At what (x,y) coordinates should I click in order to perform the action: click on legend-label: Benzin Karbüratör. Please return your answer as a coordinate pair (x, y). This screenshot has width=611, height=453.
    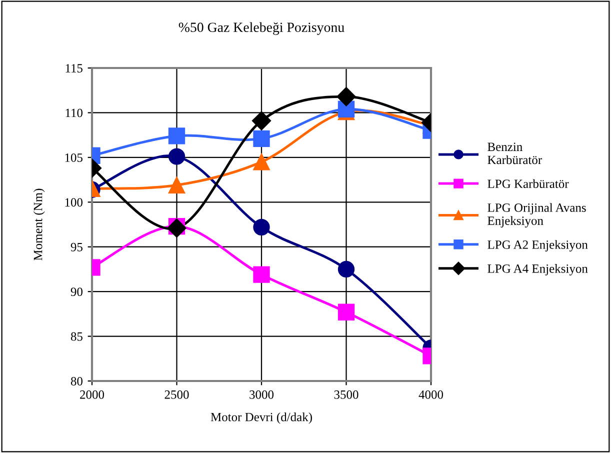
    Looking at the image, I should click on (515, 153).